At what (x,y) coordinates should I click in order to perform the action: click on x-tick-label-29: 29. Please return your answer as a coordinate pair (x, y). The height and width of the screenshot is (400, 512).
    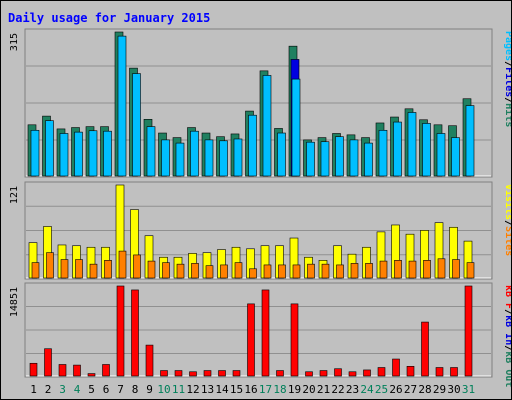
    Looking at the image, I should click on (439, 389).